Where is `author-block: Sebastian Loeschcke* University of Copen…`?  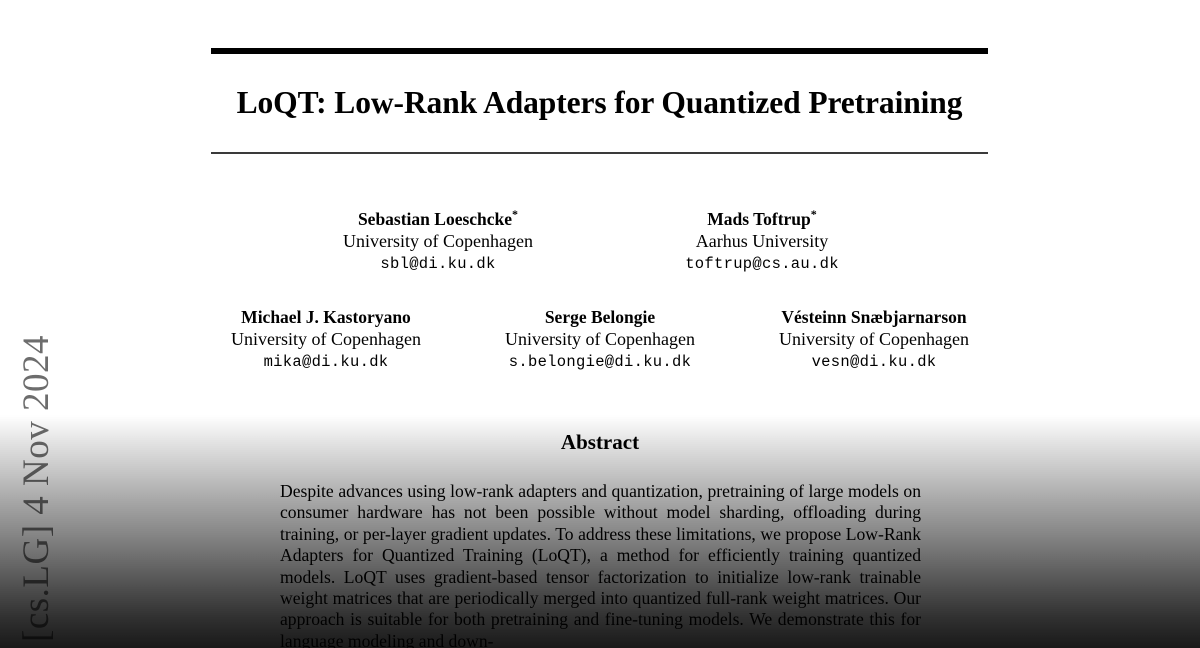
author-block: Sebastian Loeschcke* University of Copen… is located at coordinates (438, 241).